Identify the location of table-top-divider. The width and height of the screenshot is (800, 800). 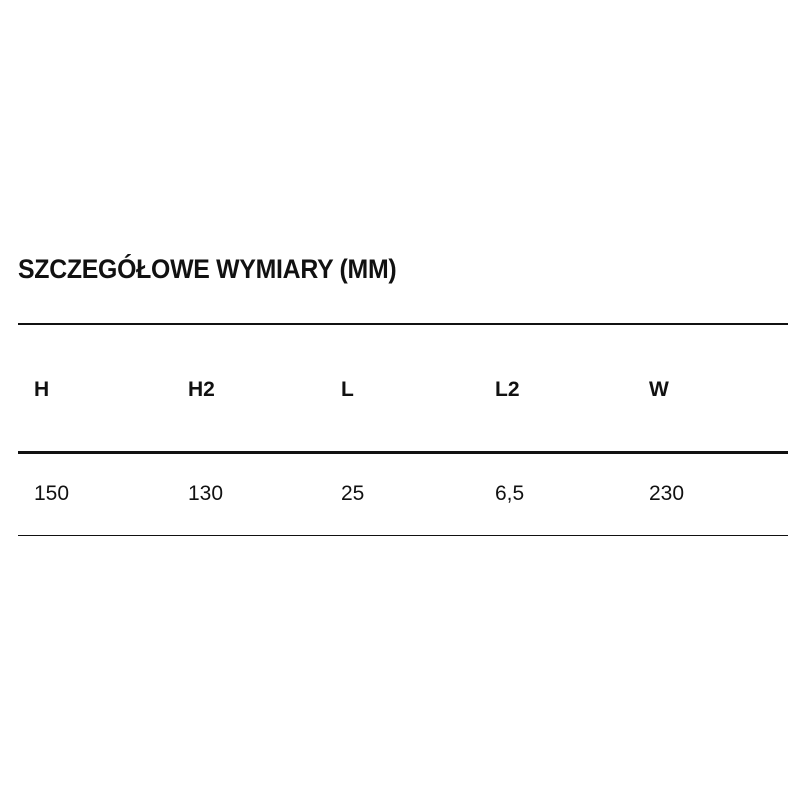
(403, 324).